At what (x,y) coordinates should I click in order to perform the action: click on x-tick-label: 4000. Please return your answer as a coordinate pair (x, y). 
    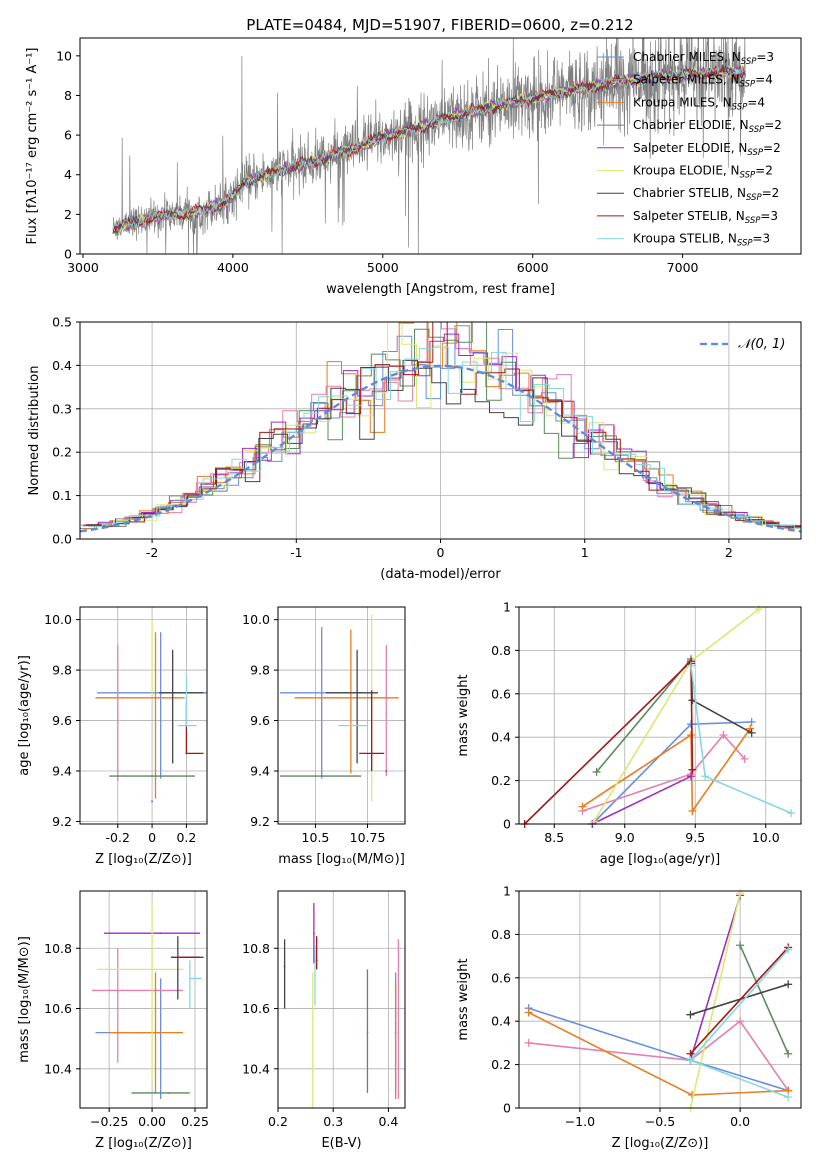
    Looking at the image, I should click on (233, 267).